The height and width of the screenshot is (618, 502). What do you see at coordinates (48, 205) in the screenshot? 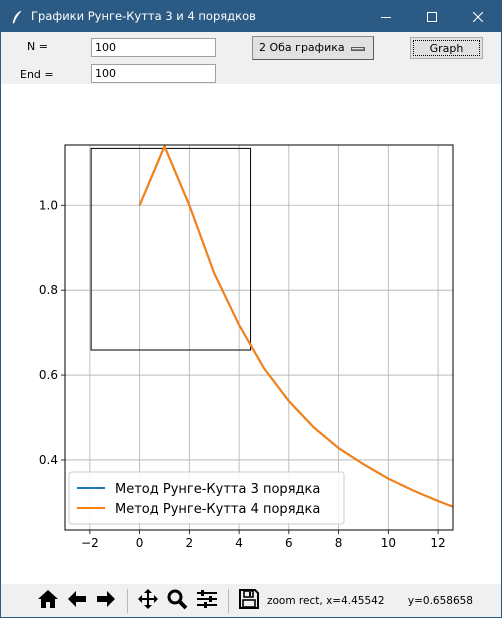
I see `y-tick-label: 1.0` at bounding box center [48, 205].